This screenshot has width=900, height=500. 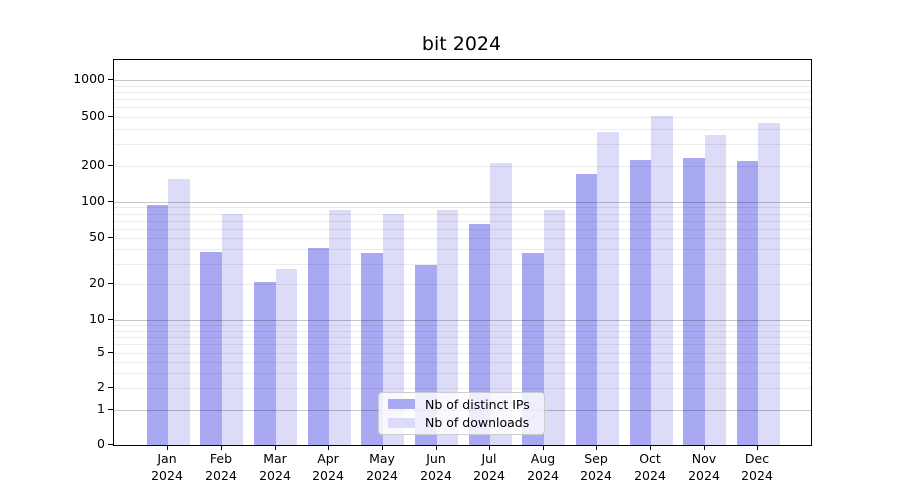 What do you see at coordinates (382, 458) in the screenshot?
I see `x-tick-month: May` at bounding box center [382, 458].